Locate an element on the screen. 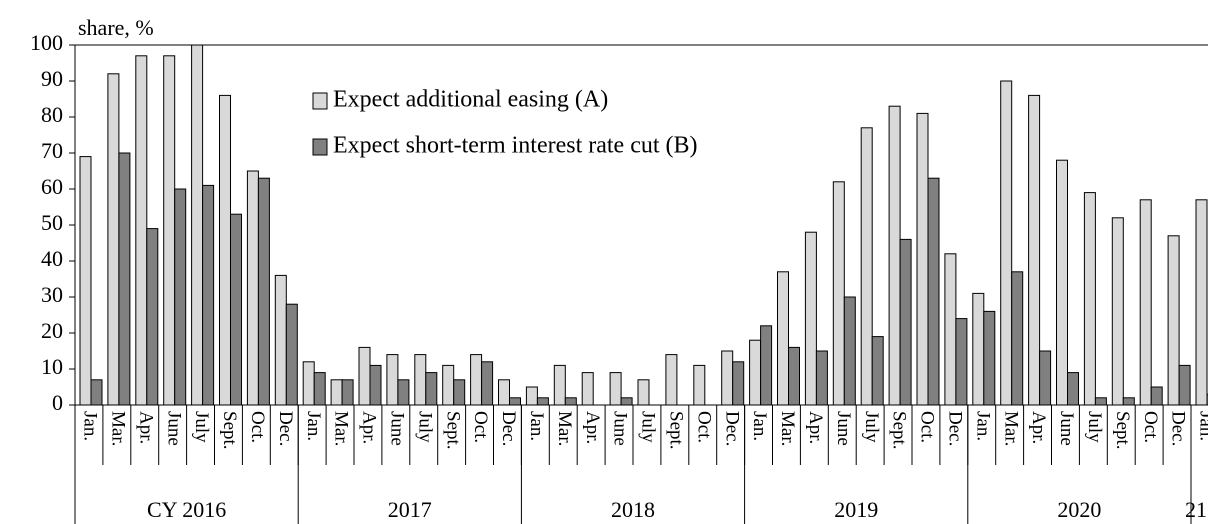 The height and width of the screenshot is (524, 1208). group-label: CY 2016 is located at coordinates (186, 509).